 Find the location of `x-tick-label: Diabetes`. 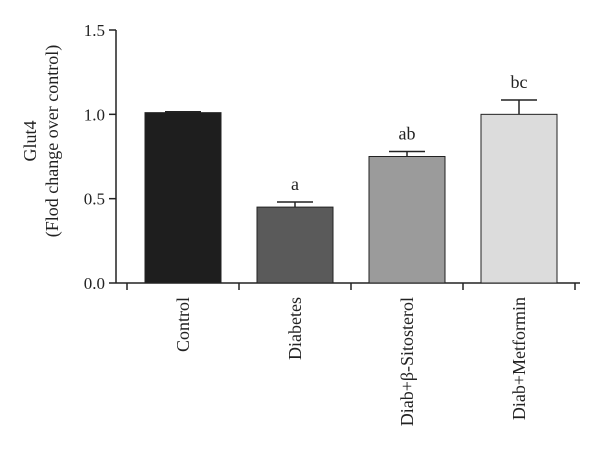

x-tick-label: Diabetes is located at coordinates (295, 328).